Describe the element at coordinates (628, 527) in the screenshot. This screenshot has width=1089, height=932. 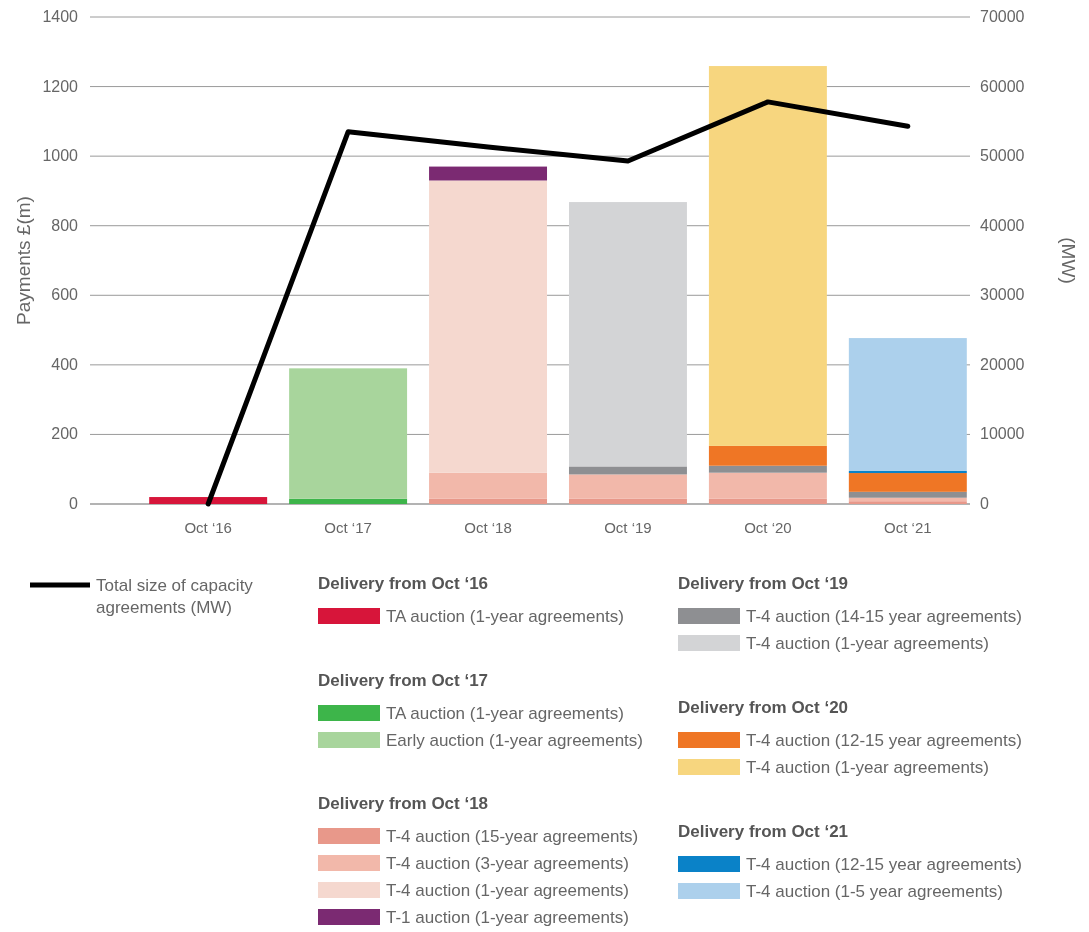
I see `x-tick-label: Oct ‘19` at that location.